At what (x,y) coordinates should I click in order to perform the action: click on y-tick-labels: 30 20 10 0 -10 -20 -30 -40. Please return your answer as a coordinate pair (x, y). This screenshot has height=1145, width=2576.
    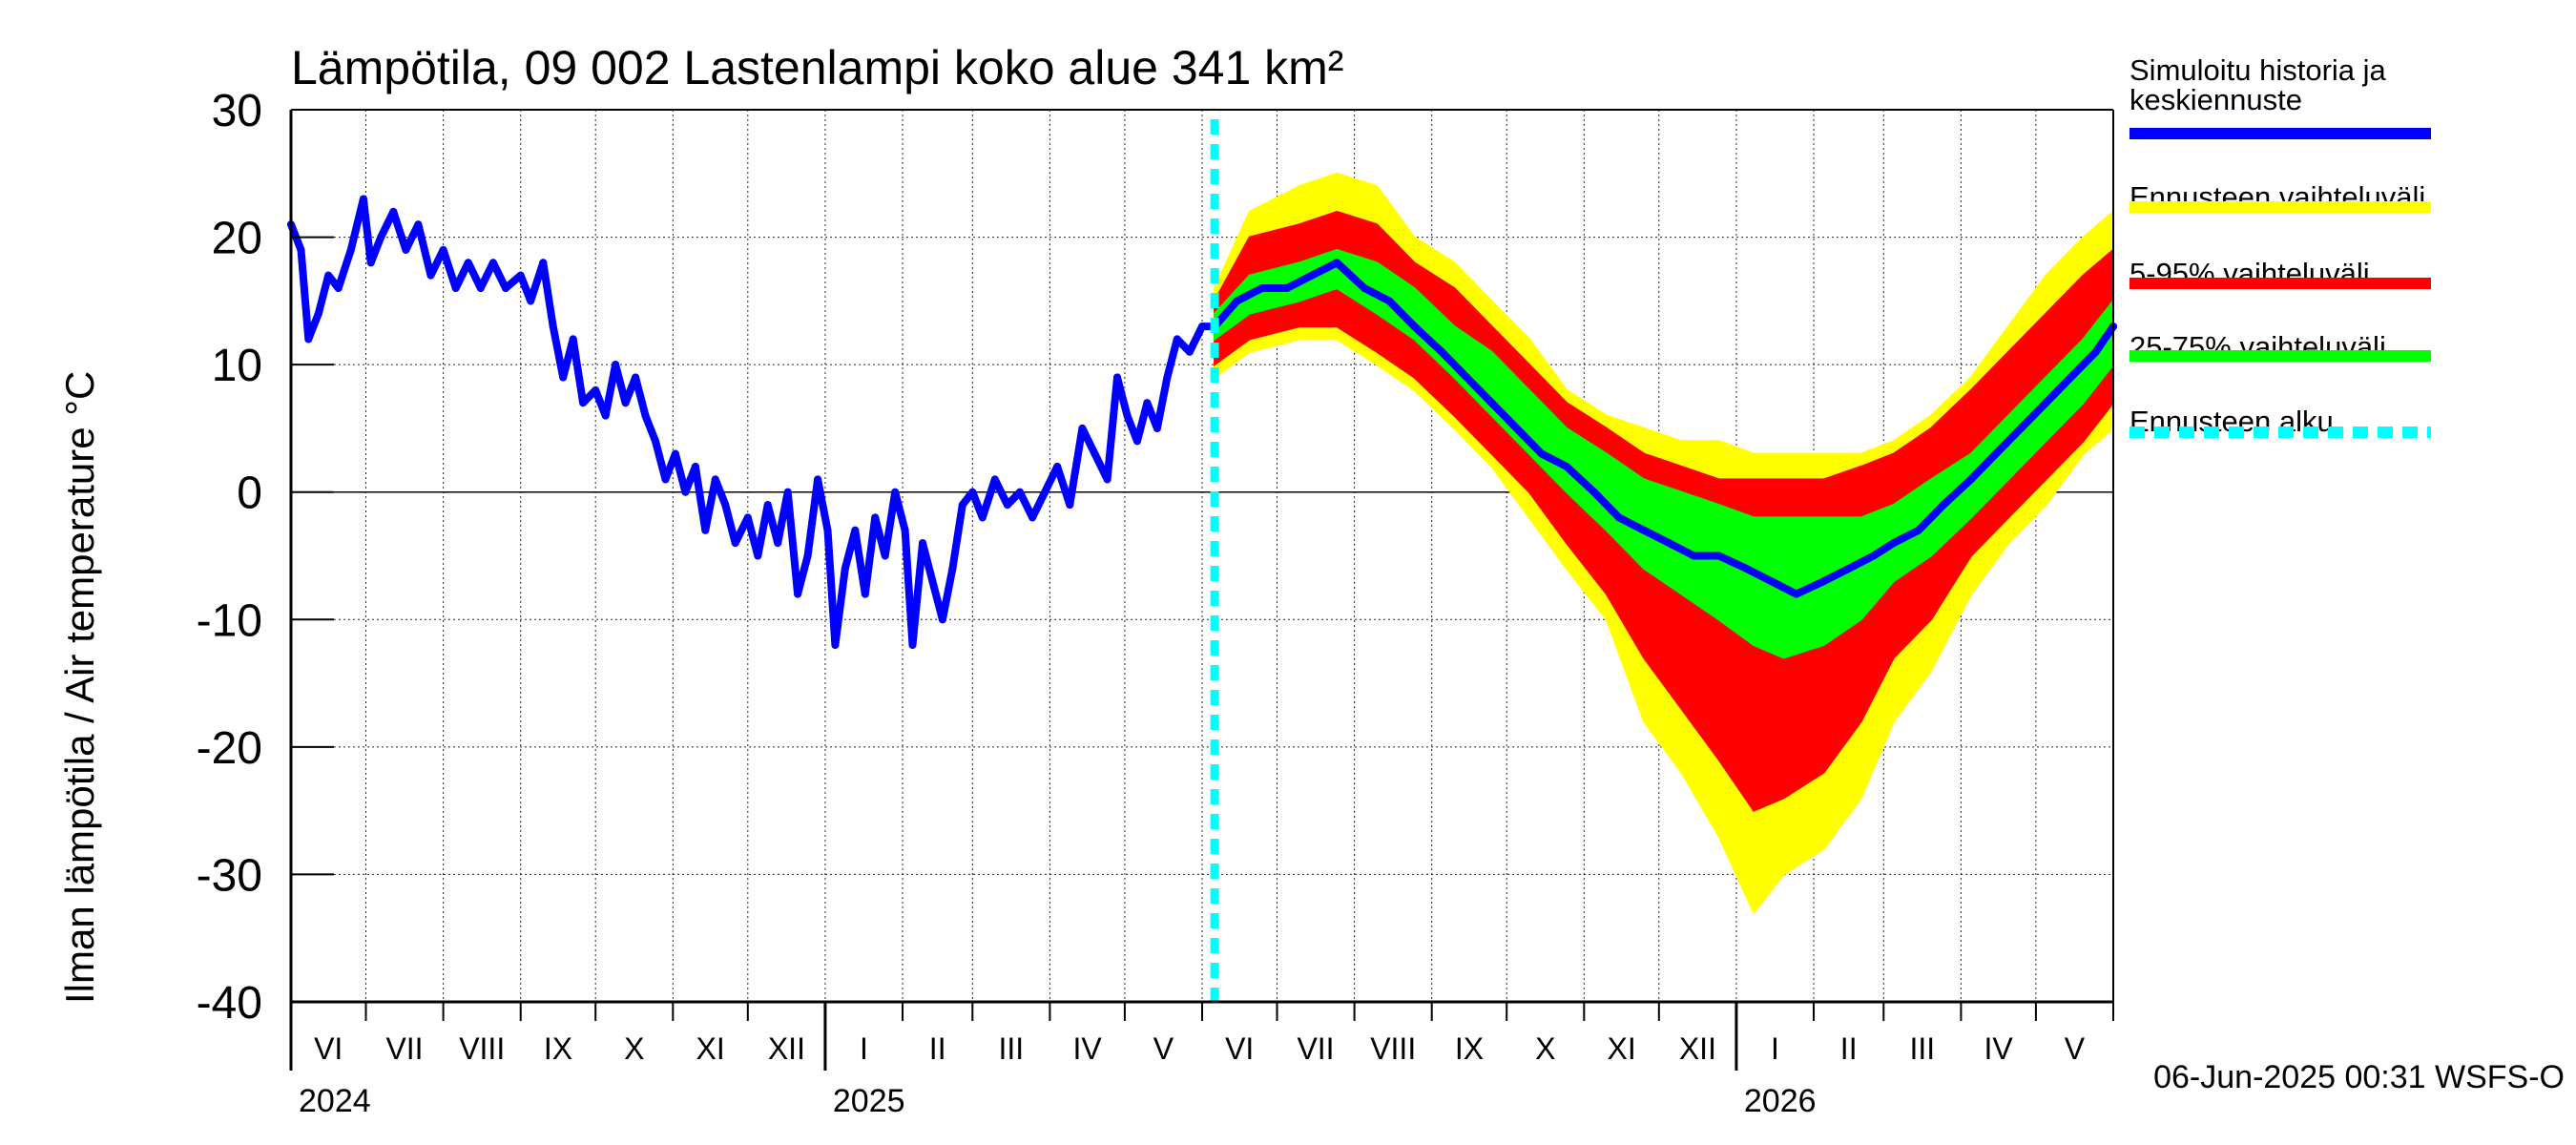
    Looking at the image, I should click on (265, 557).